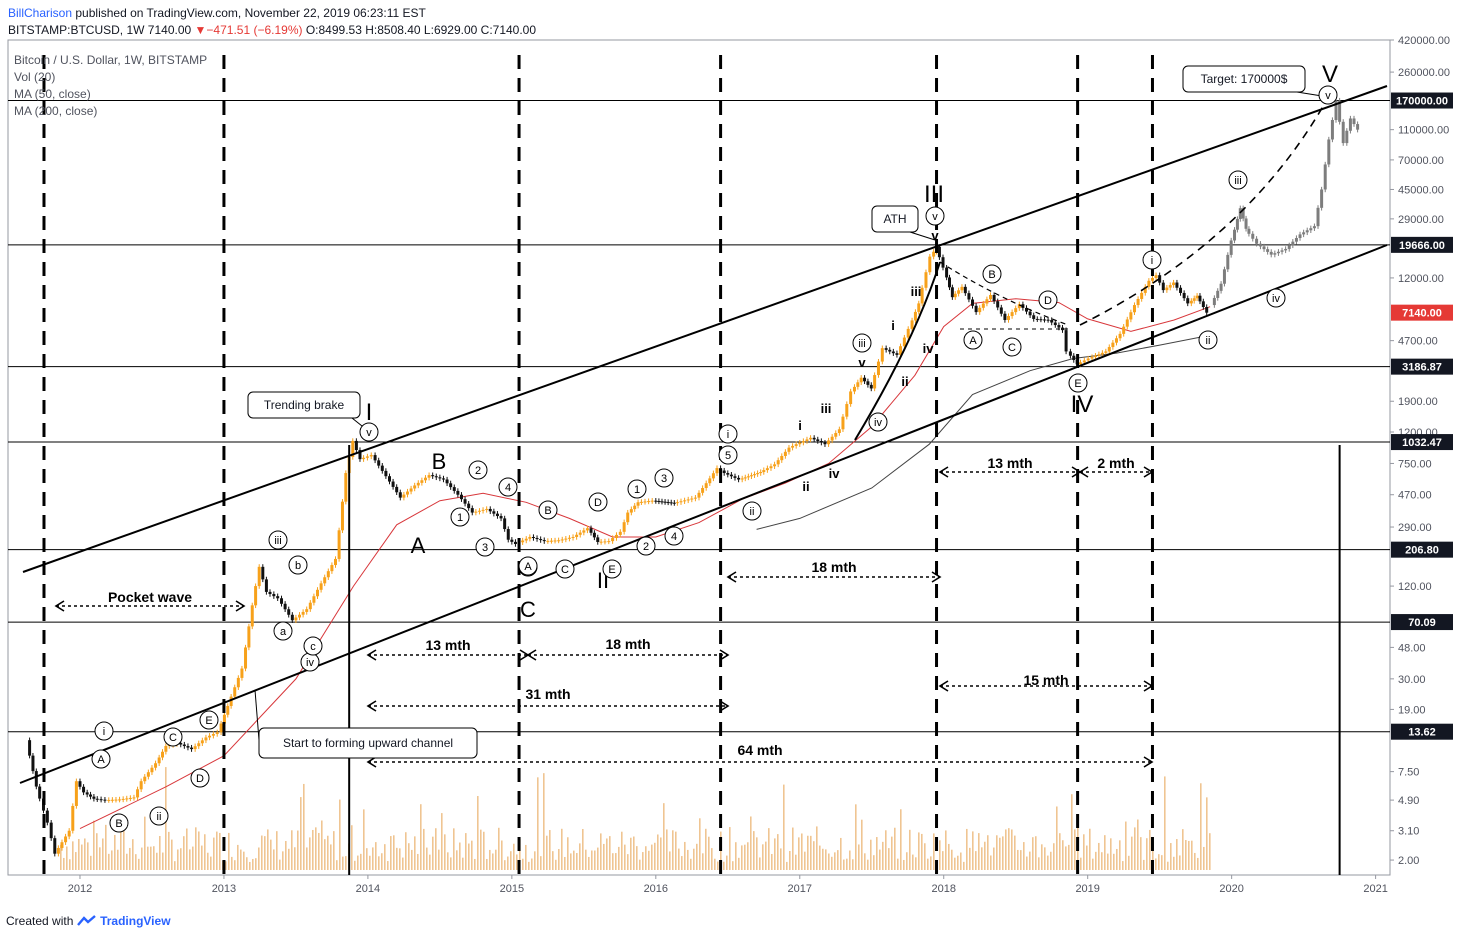 The image size is (1465, 939). Describe the element at coordinates (111, 60) in the screenshot. I see `legend-title: Bitcoin / U.S. Dollar, 1W, BITSTAMP` at that location.